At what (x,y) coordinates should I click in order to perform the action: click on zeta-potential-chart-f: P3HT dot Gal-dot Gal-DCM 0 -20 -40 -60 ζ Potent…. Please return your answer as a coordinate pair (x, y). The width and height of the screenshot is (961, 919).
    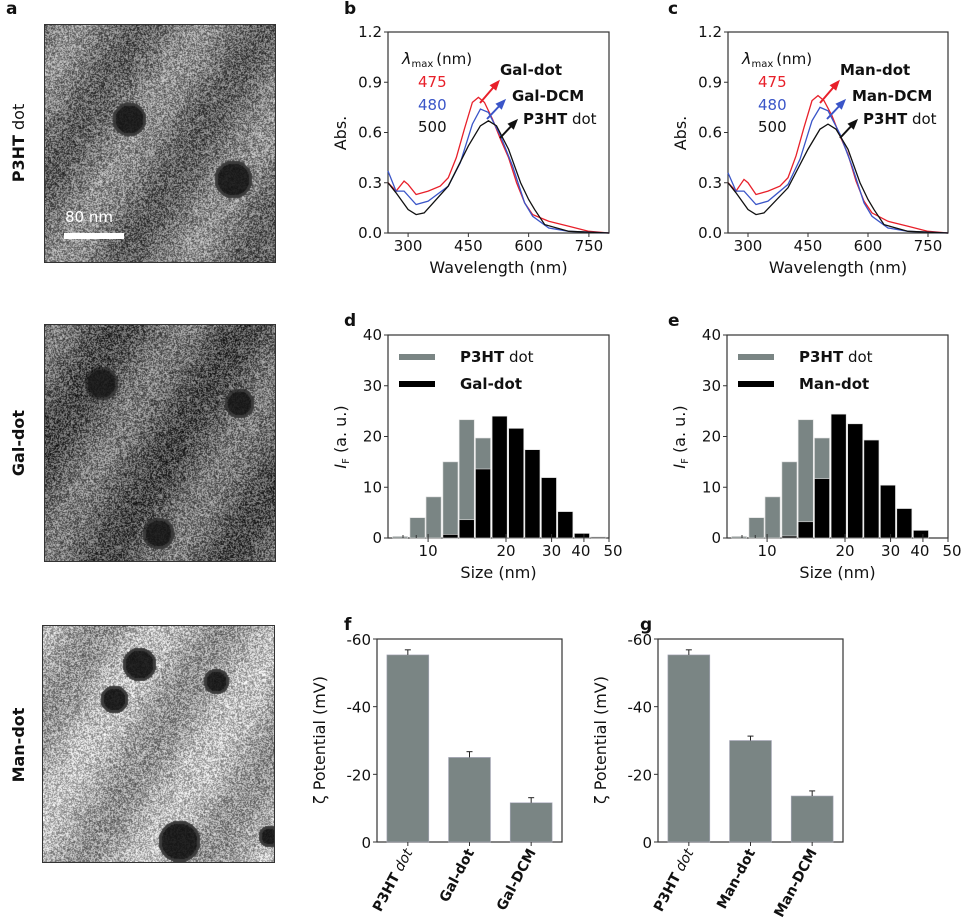
    Looking at the image, I should click on (436, 773).